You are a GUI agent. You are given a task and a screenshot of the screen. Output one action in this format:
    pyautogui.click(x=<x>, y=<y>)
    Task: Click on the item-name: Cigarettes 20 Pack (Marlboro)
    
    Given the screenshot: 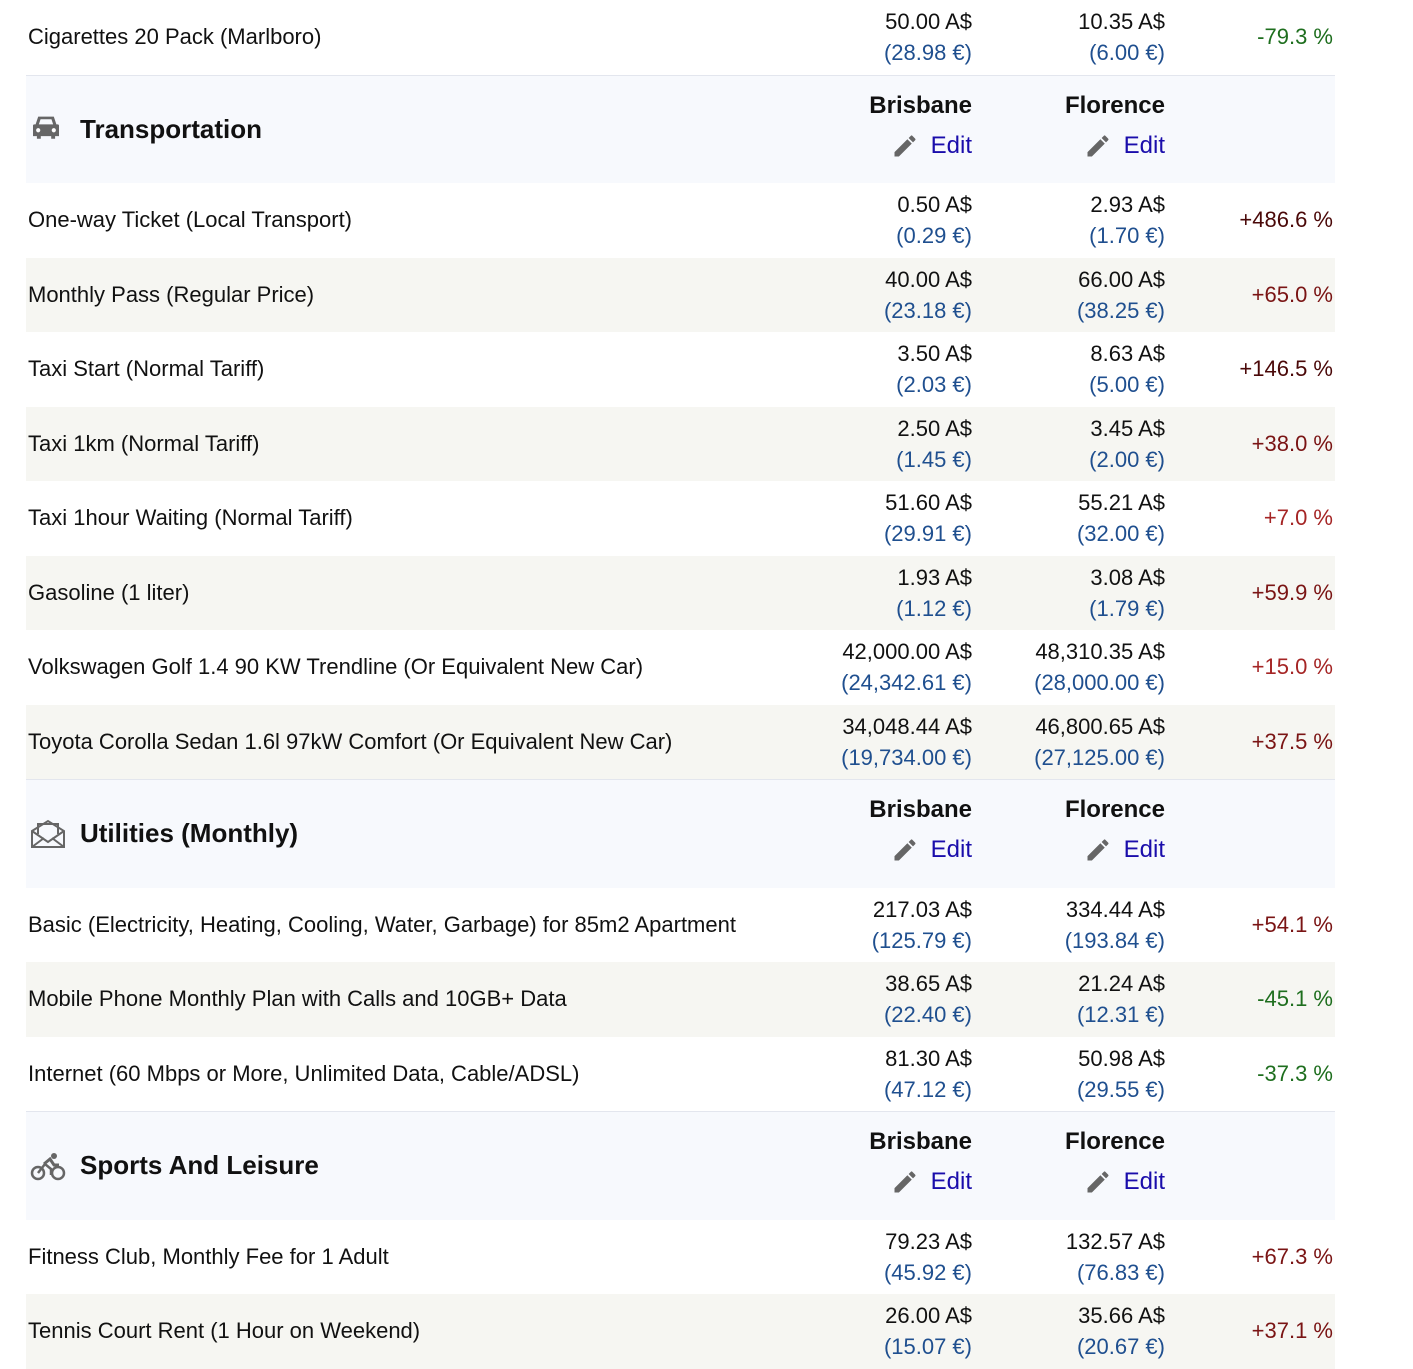 What is the action you would take?
    pyautogui.click(x=175, y=37)
    